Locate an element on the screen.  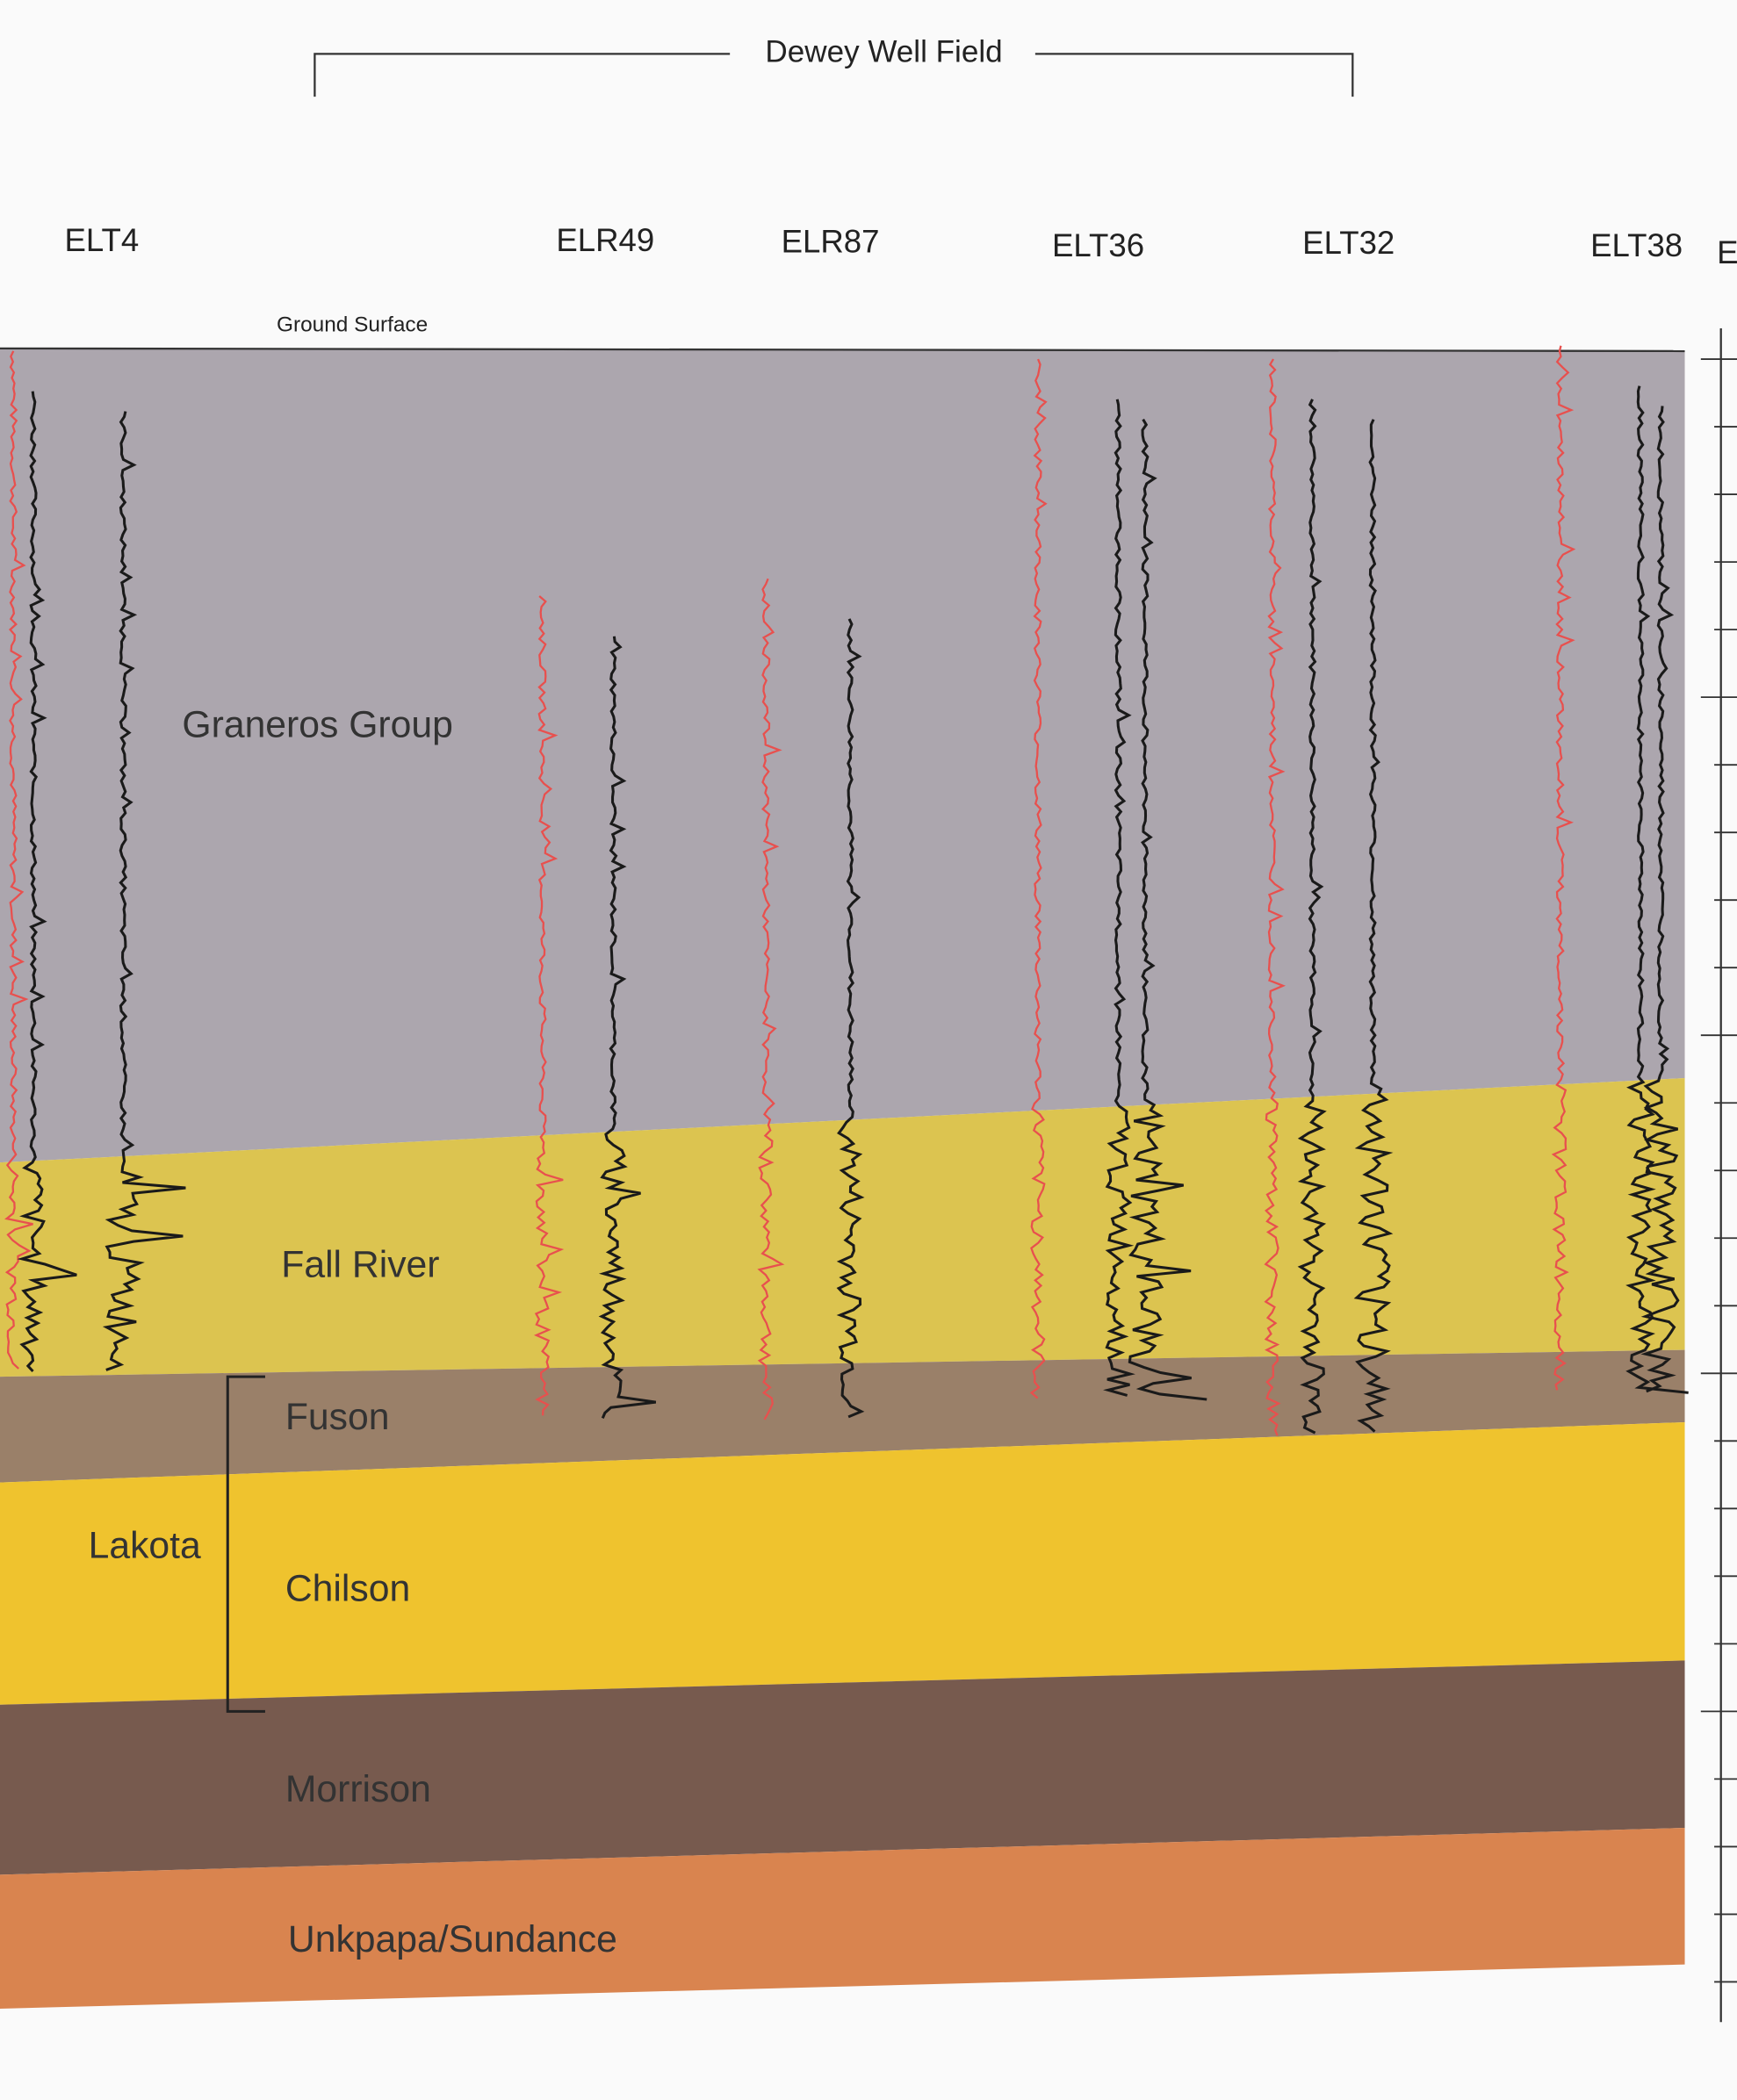
formation-label: Chilson is located at coordinates (347, 1588).